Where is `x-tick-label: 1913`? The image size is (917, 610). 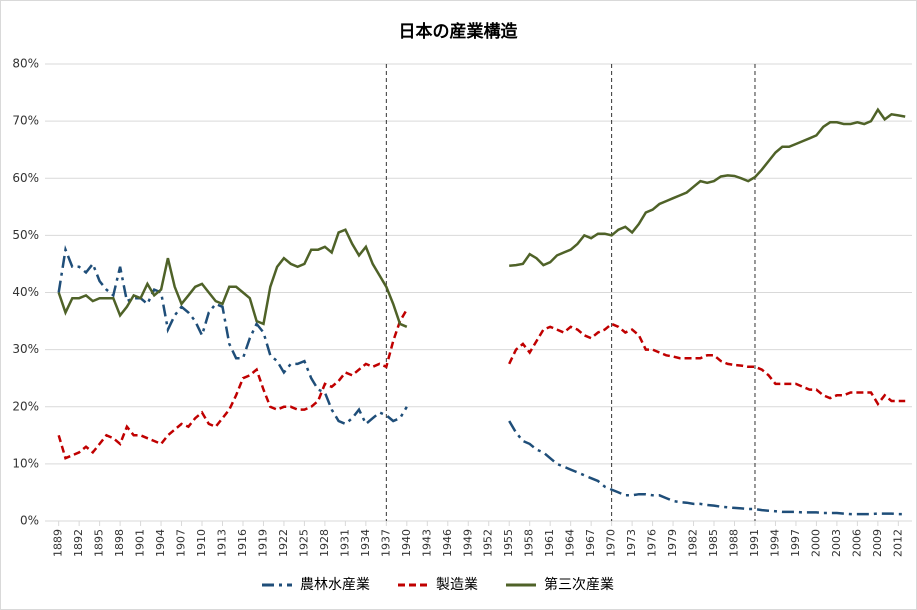 x-tick-label: 1913 is located at coordinates (221, 543).